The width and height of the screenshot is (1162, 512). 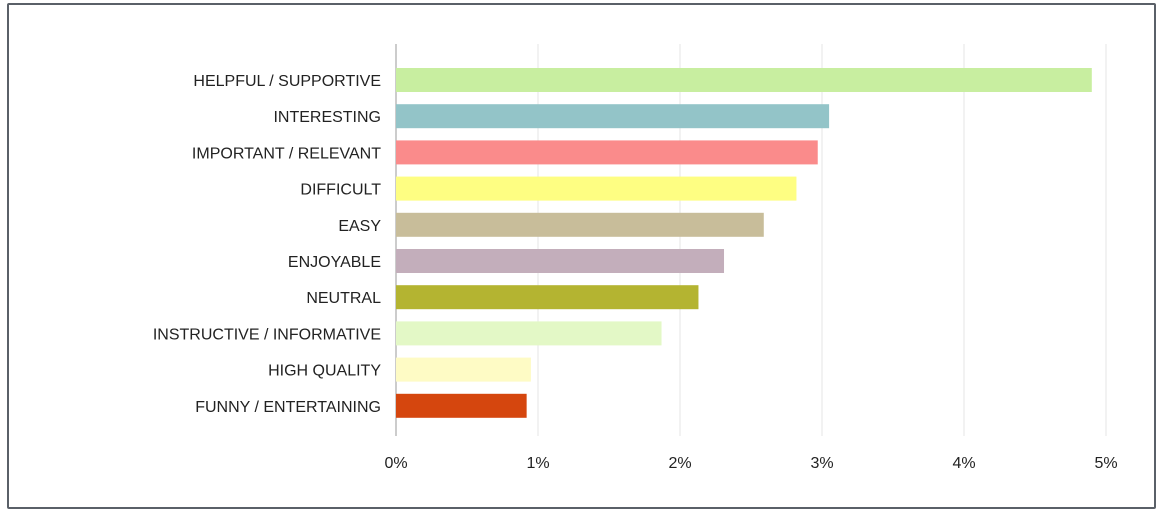 I want to click on category-label: DIFFICULT, so click(x=340, y=190).